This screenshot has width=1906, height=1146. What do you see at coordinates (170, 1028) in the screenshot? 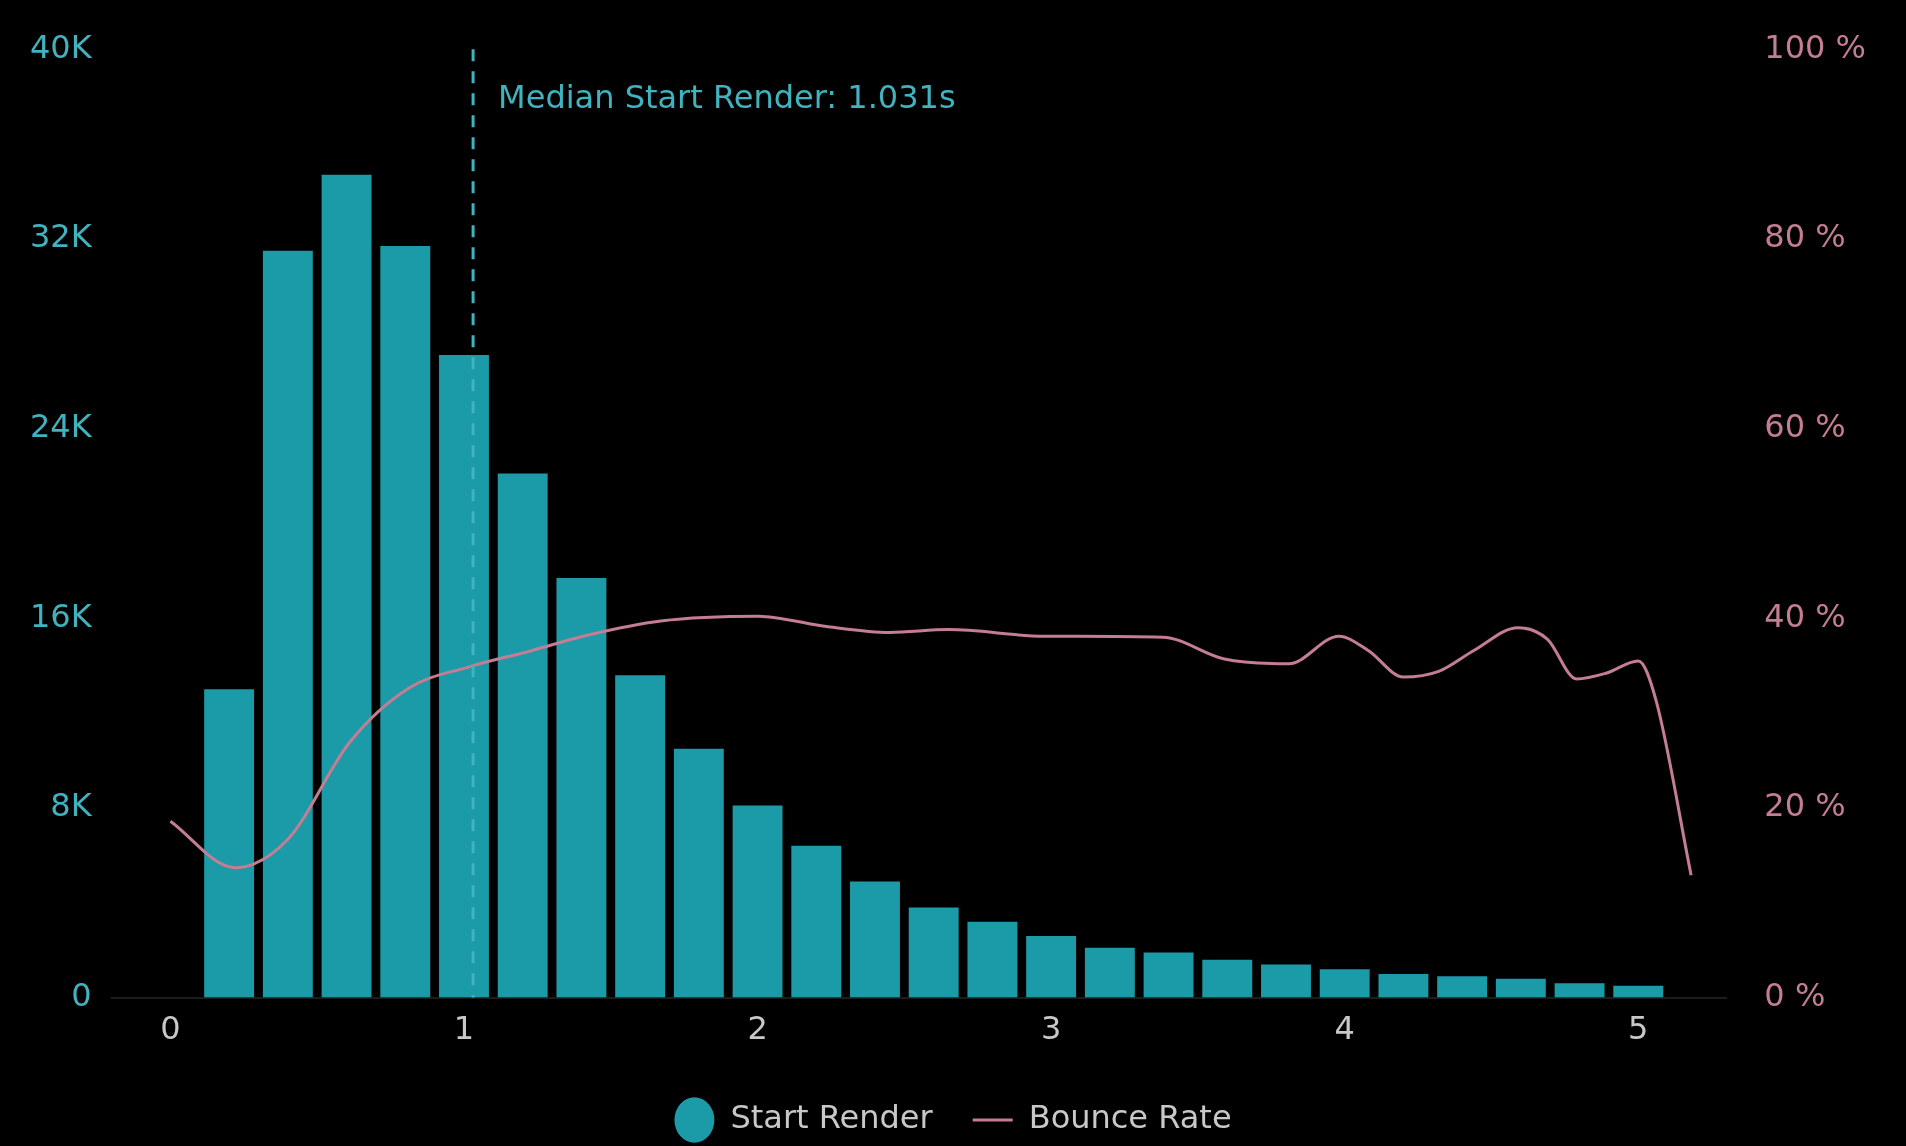
I see `x-tick-label: 0` at bounding box center [170, 1028].